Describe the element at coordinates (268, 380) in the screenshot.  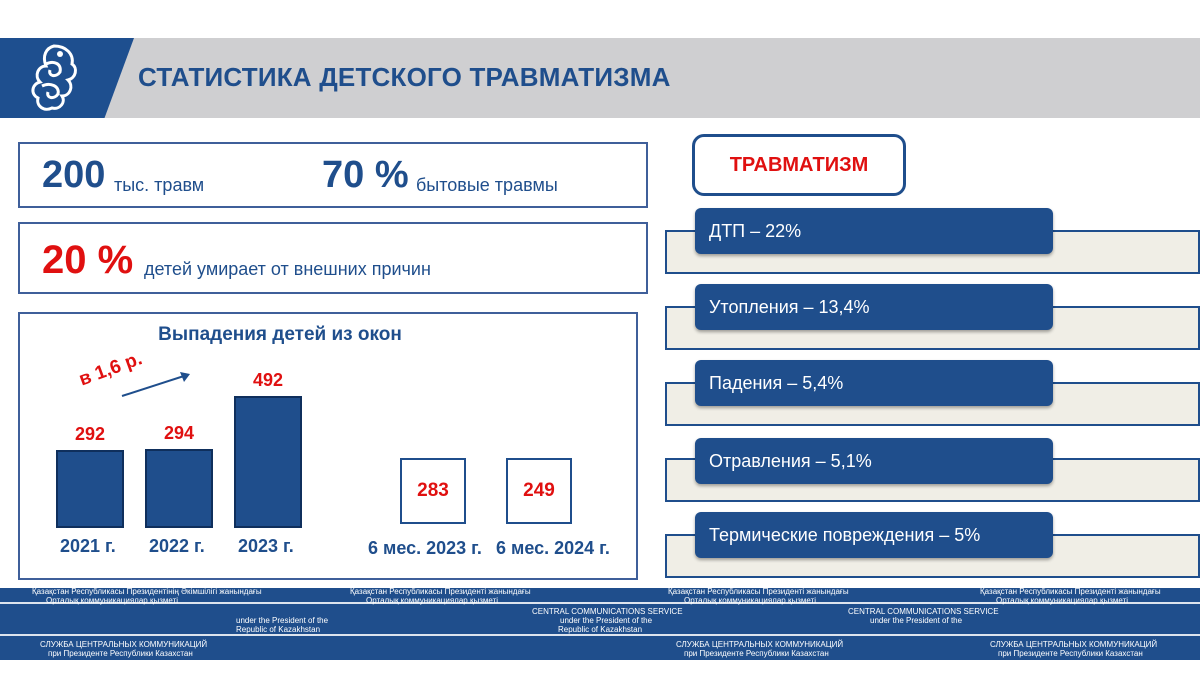
I see `bar-value-label: 492` at that location.